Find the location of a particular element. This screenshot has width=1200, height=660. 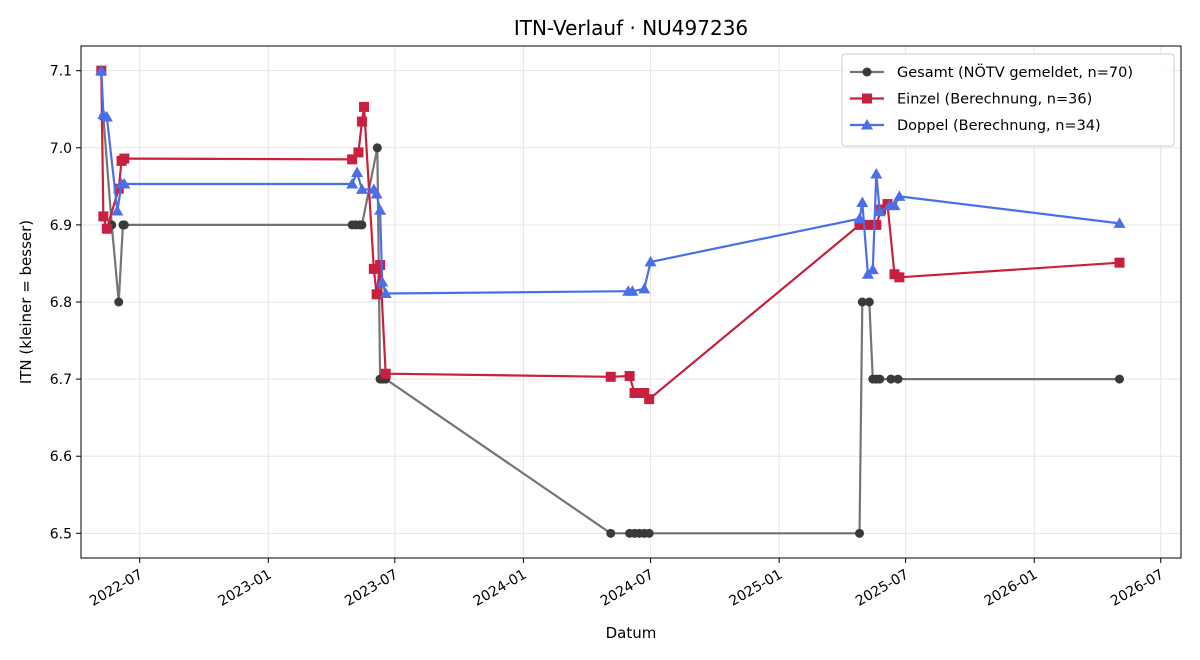

y-tick-label: 6.9 is located at coordinates (61, 226).